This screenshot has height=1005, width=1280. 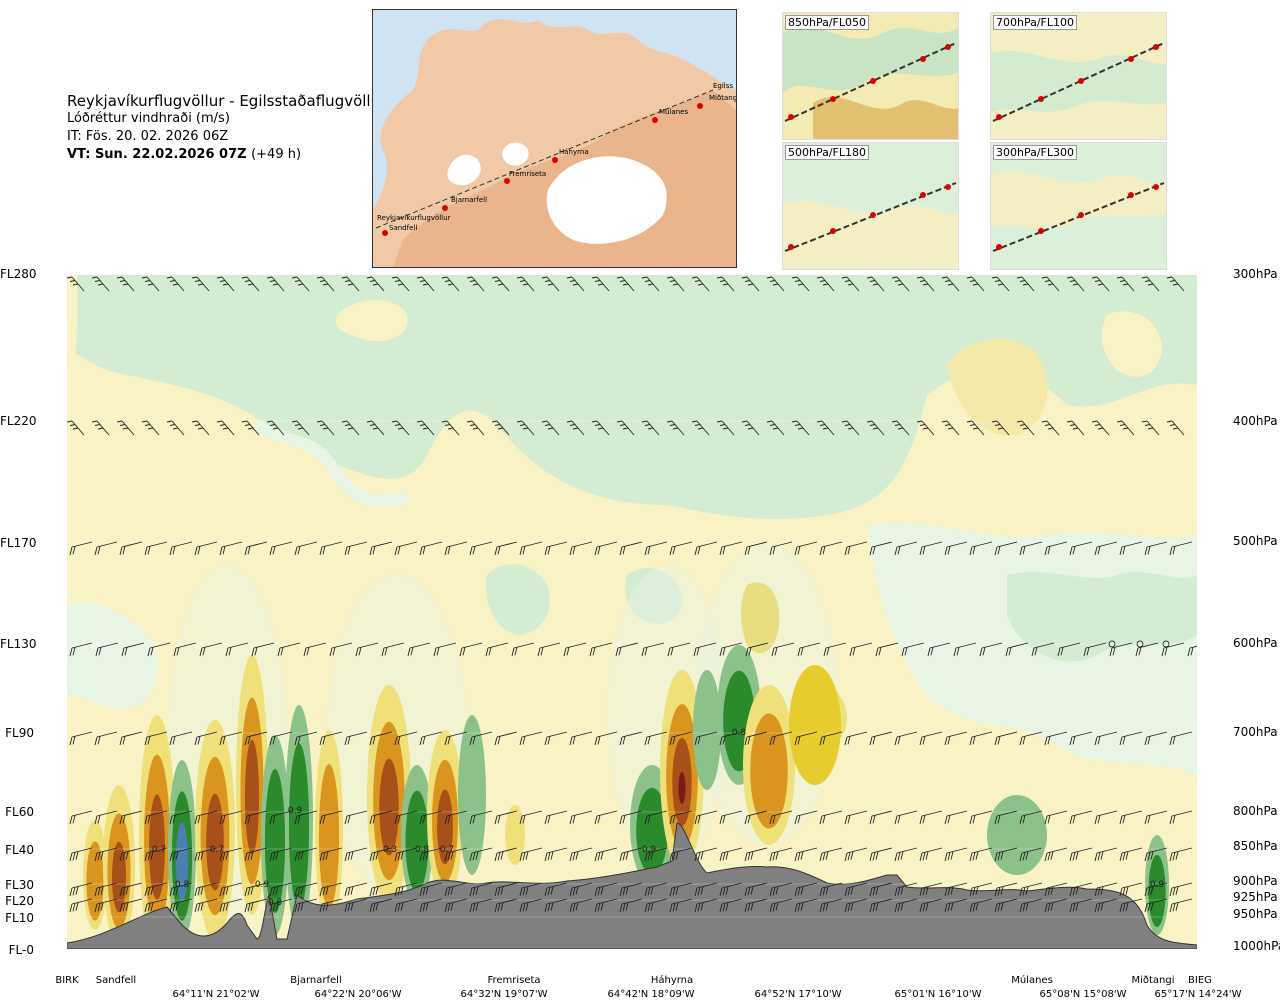 I want to click on thumbnail-500hpa-graphic, so click(x=870, y=206).